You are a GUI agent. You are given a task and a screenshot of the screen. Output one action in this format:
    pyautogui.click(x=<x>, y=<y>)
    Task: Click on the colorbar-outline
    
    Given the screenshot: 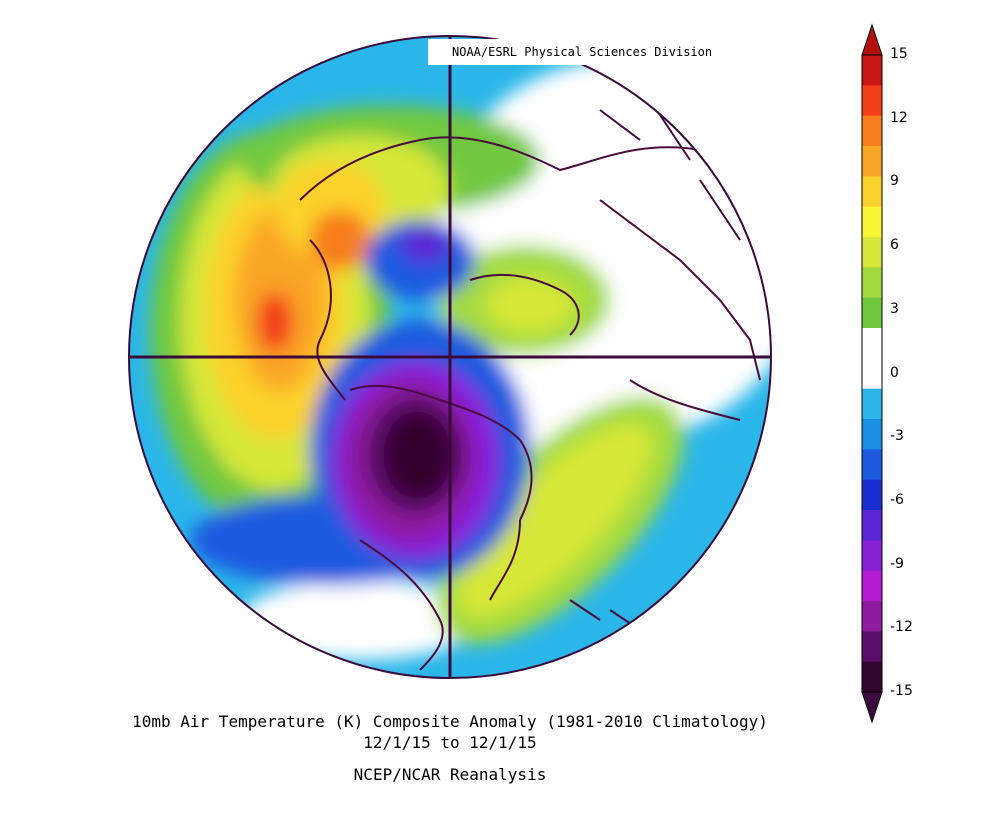 What is the action you would take?
    pyautogui.click(x=872, y=373)
    